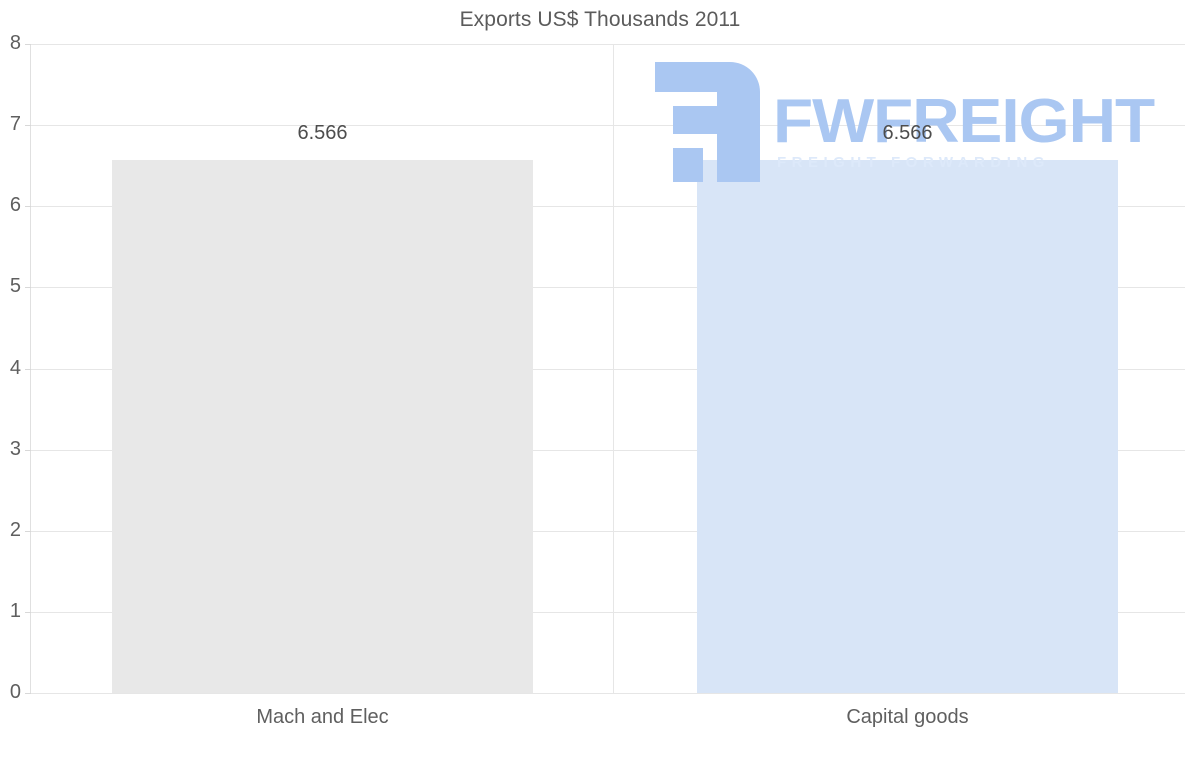 The image size is (1200, 763). I want to click on bar-value-label-mach-and-elec: 6.566, so click(322, 133).